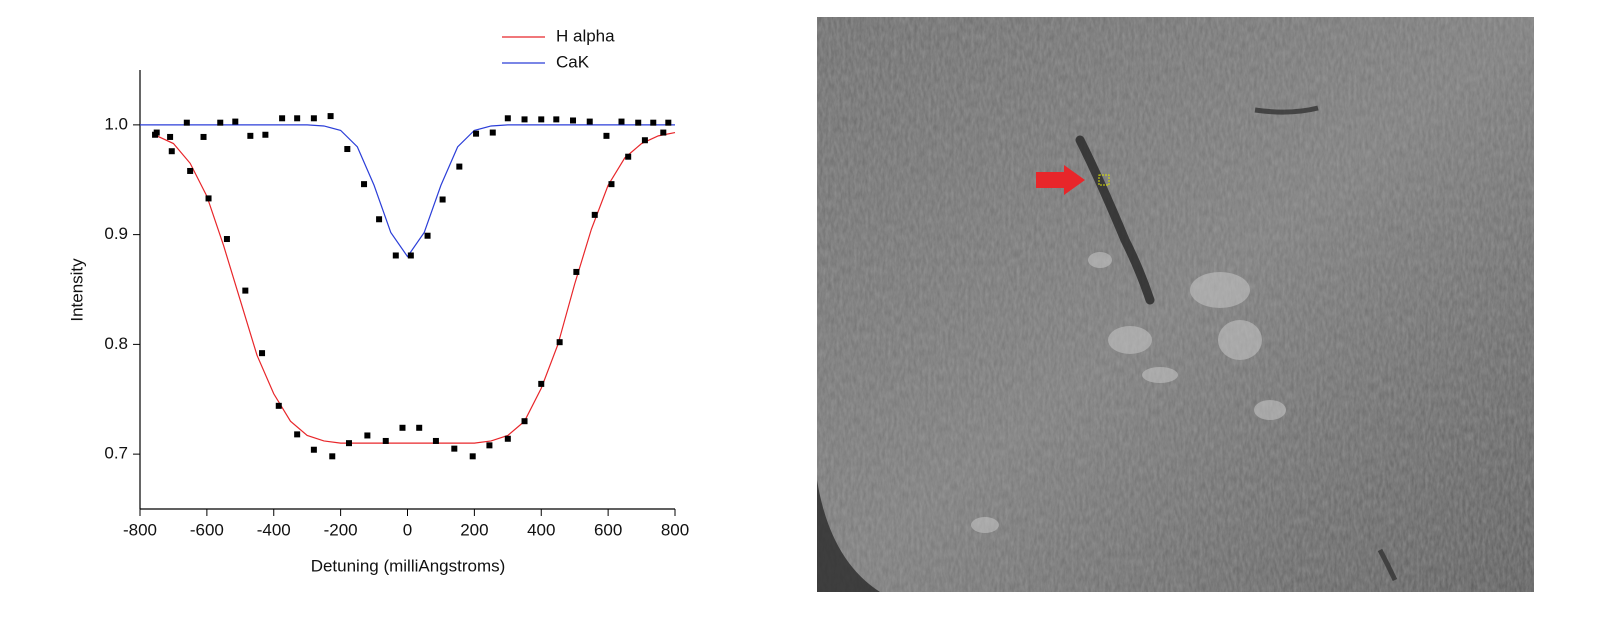 The image size is (1600, 623). Describe the element at coordinates (140, 529) in the screenshot. I see `x-tick-label: -800` at that location.